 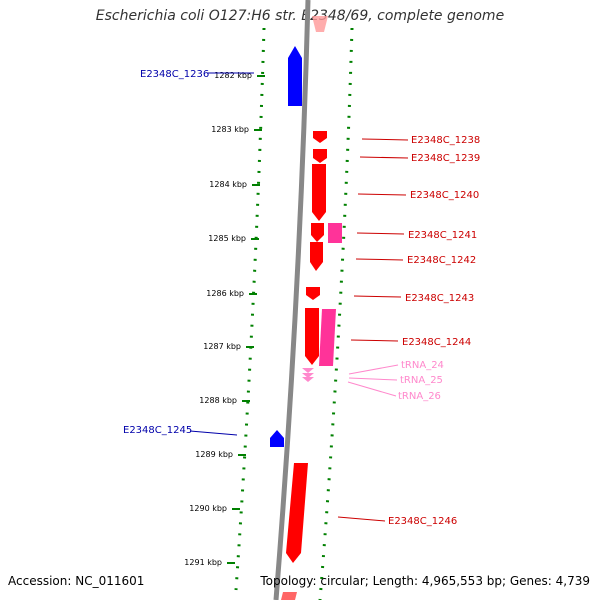 I want to click on scale-tick-label: 1287 kbp, so click(x=222, y=346).